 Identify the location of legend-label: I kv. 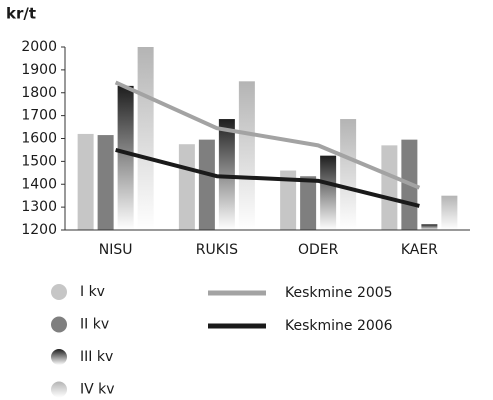
(92, 292).